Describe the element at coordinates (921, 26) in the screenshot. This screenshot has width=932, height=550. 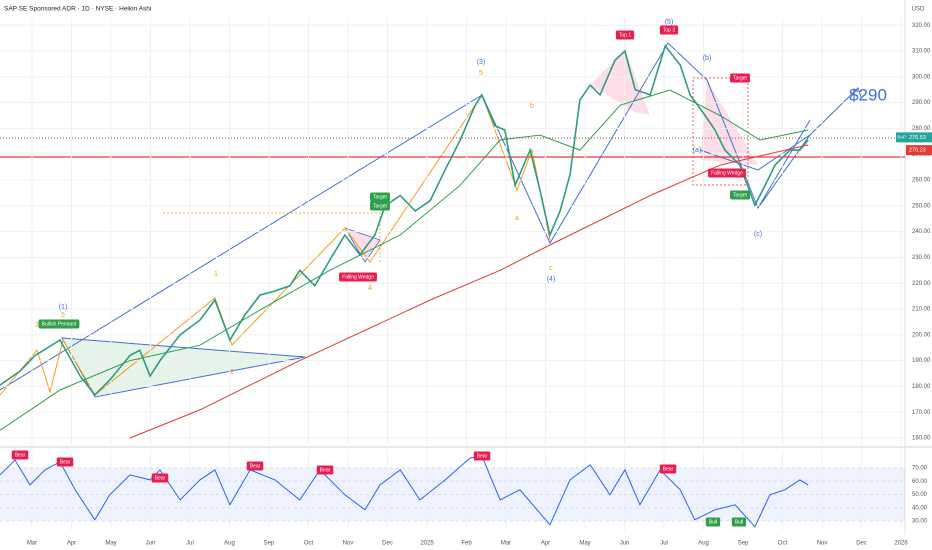
I see `y-tick-label: 320.00` at that location.